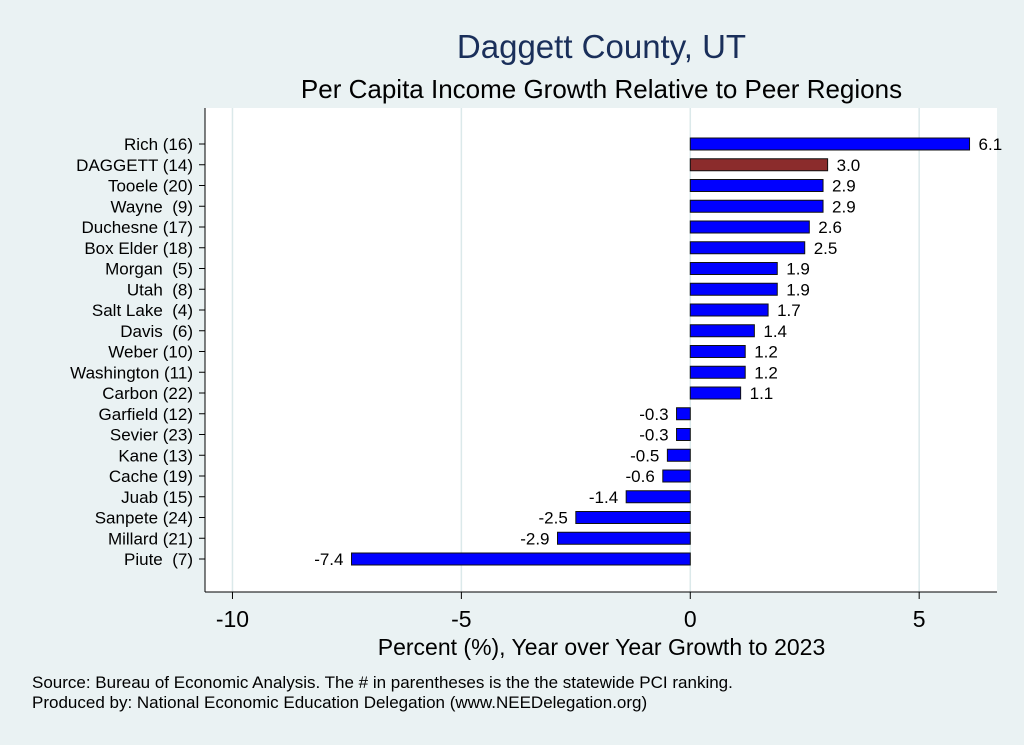 This screenshot has height=745, width=1024. What do you see at coordinates (232, 619) in the screenshot?
I see `x-tick-label: -10` at bounding box center [232, 619].